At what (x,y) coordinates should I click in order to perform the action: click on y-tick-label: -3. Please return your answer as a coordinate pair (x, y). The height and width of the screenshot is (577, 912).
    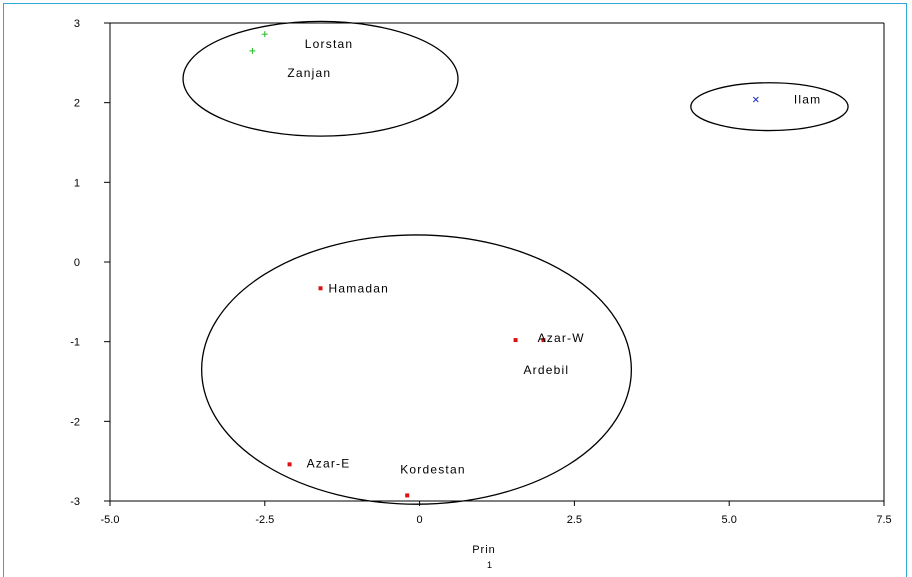
    Looking at the image, I should click on (75, 502).